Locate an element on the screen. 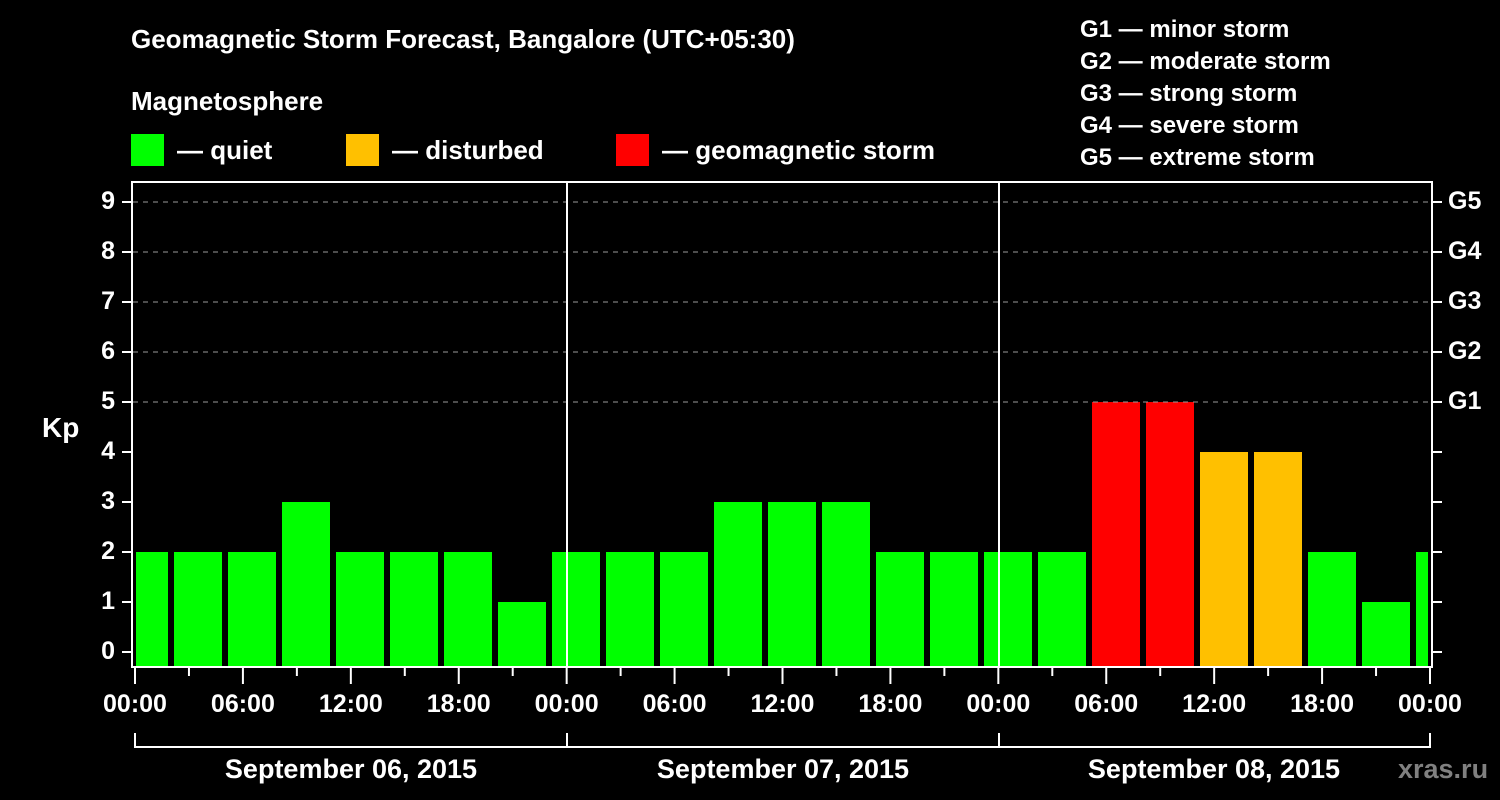  watermark: xras.ru is located at coordinates (1443, 769).